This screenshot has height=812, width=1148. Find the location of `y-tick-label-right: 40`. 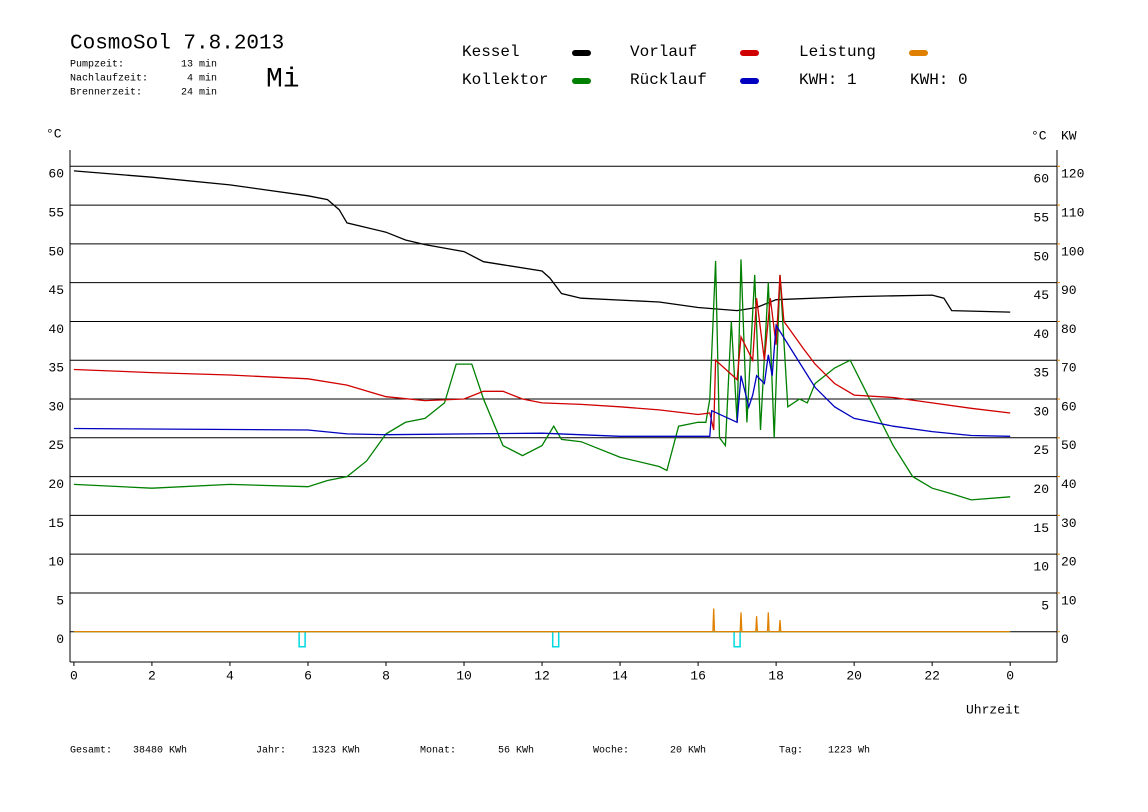

y-tick-label-right: 40 is located at coordinates (1041, 334).